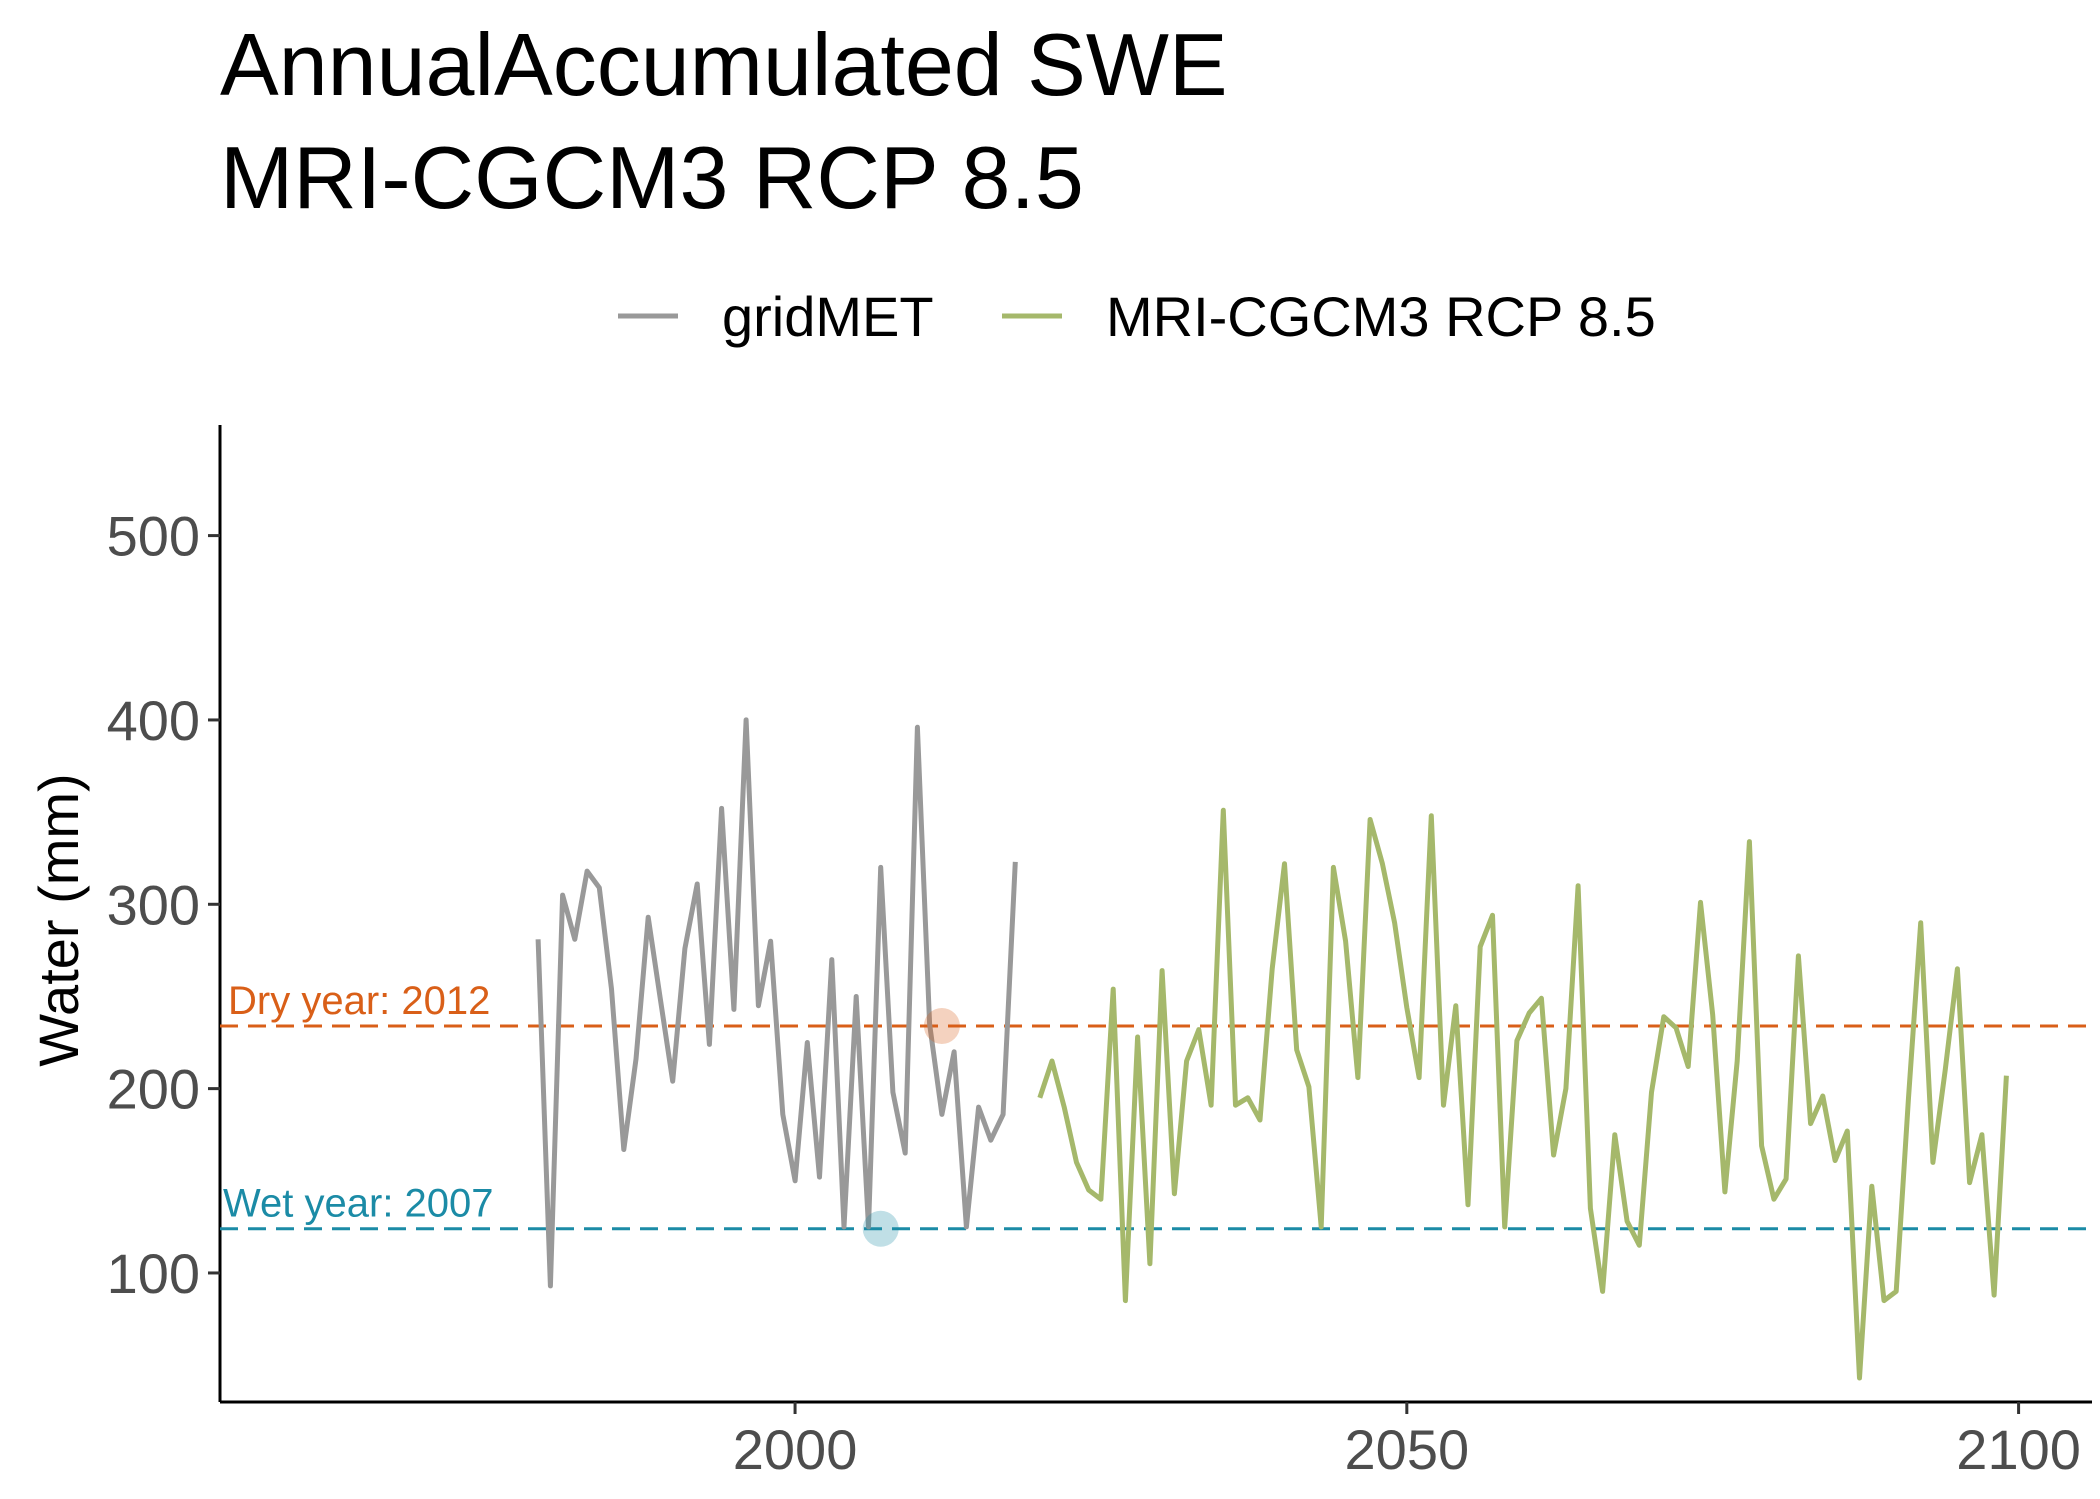  Describe the element at coordinates (652, 177) in the screenshot. I see `chart-subtitle: MRI-CGCM3 RCP 8.5` at that location.